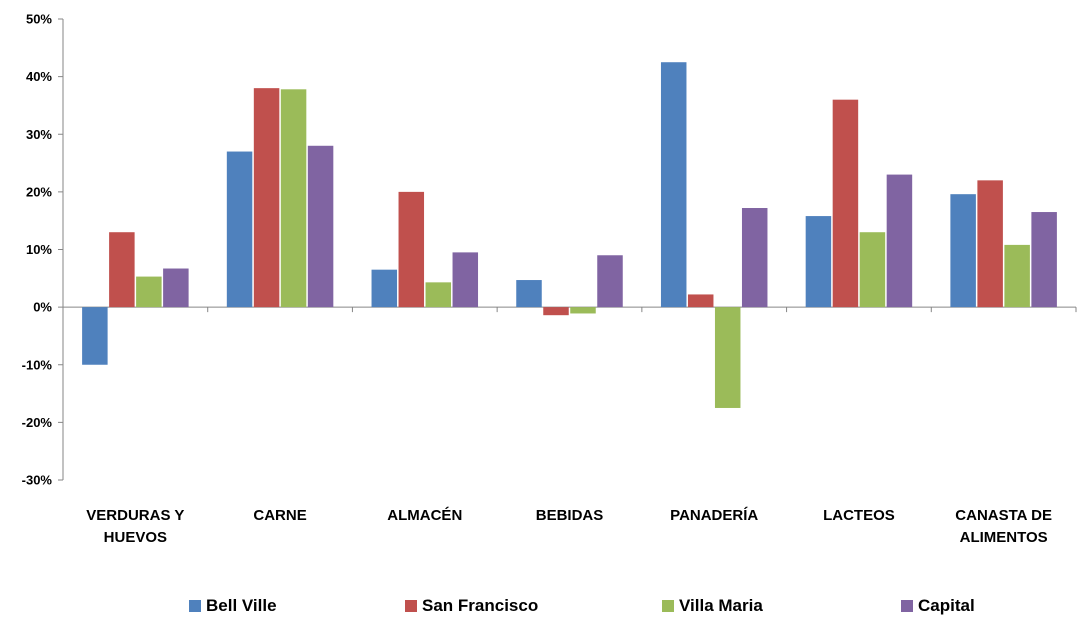 The image size is (1084, 626). Describe the element at coordinates (39, 134) in the screenshot. I see `y-tick-label: 30%` at that location.